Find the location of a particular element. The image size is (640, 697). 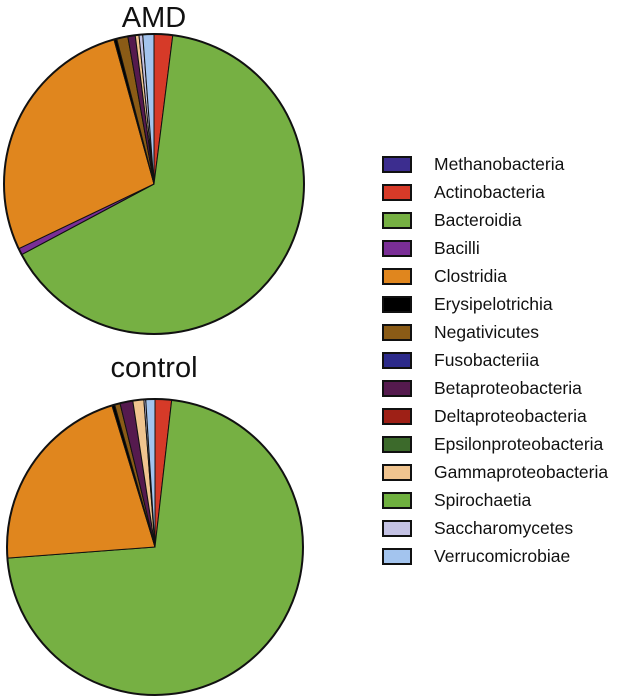

legend-label: Bacteroidia is located at coordinates (478, 219).